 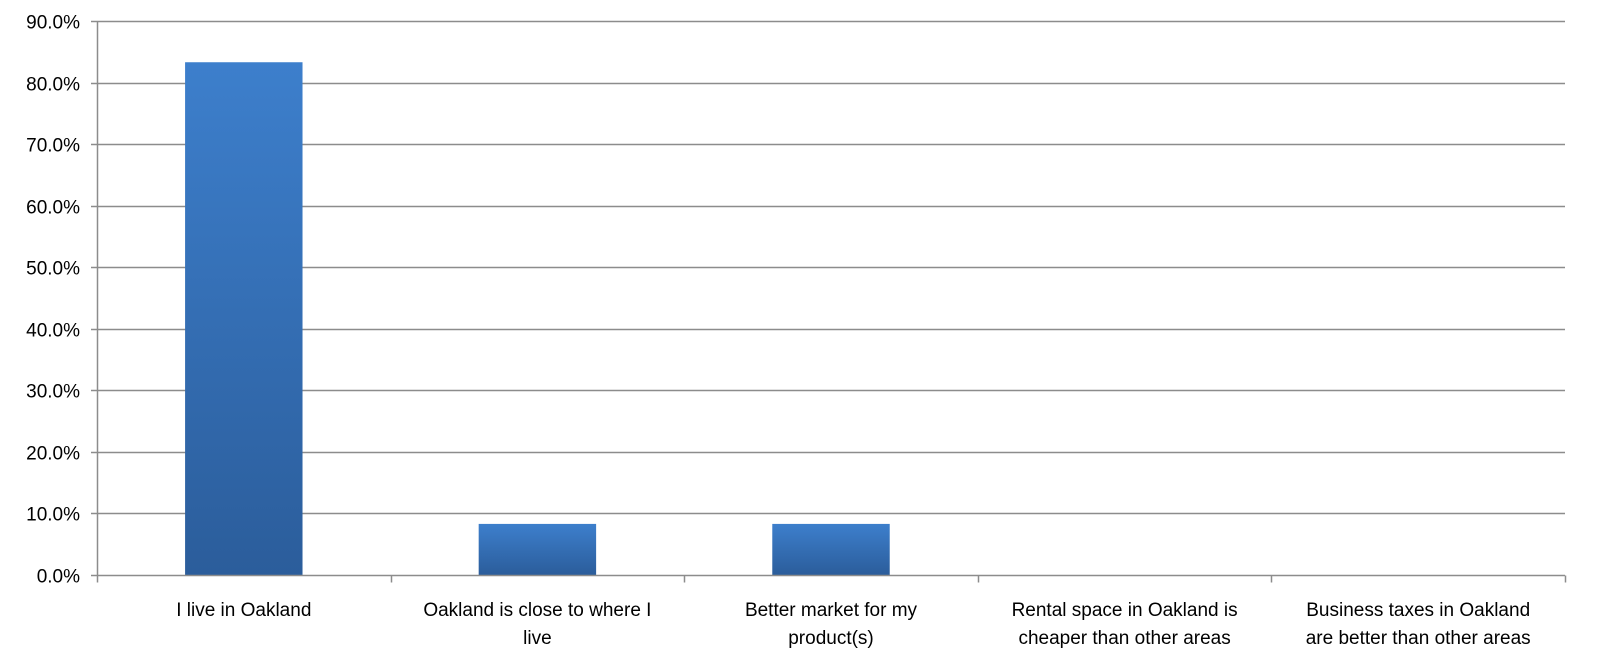 I want to click on y-tick-label: 60.0%, so click(x=53, y=208).